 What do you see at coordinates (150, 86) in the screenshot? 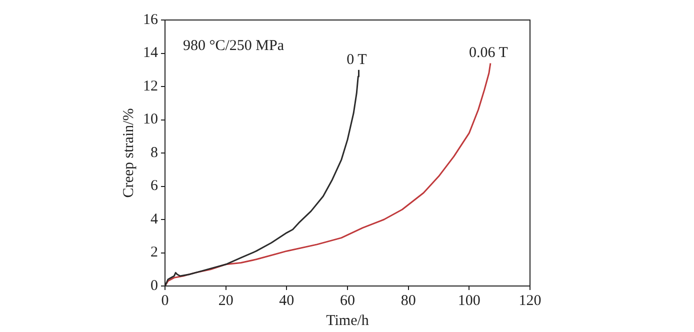
I see `y-tick-label: 12` at bounding box center [150, 86].